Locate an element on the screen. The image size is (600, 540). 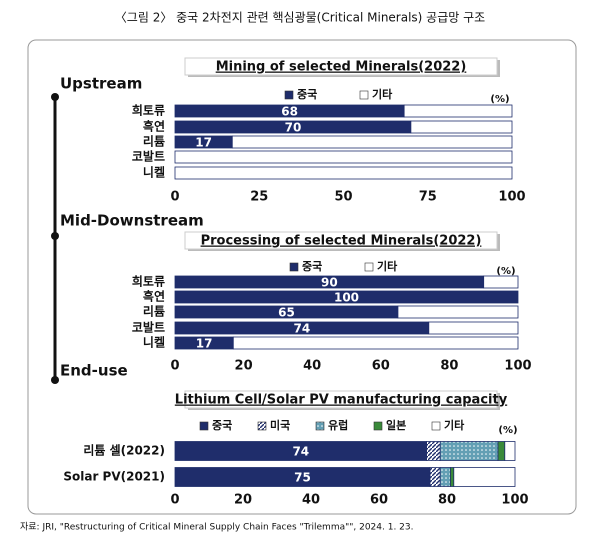
value-label: 90 is located at coordinates (329, 283).